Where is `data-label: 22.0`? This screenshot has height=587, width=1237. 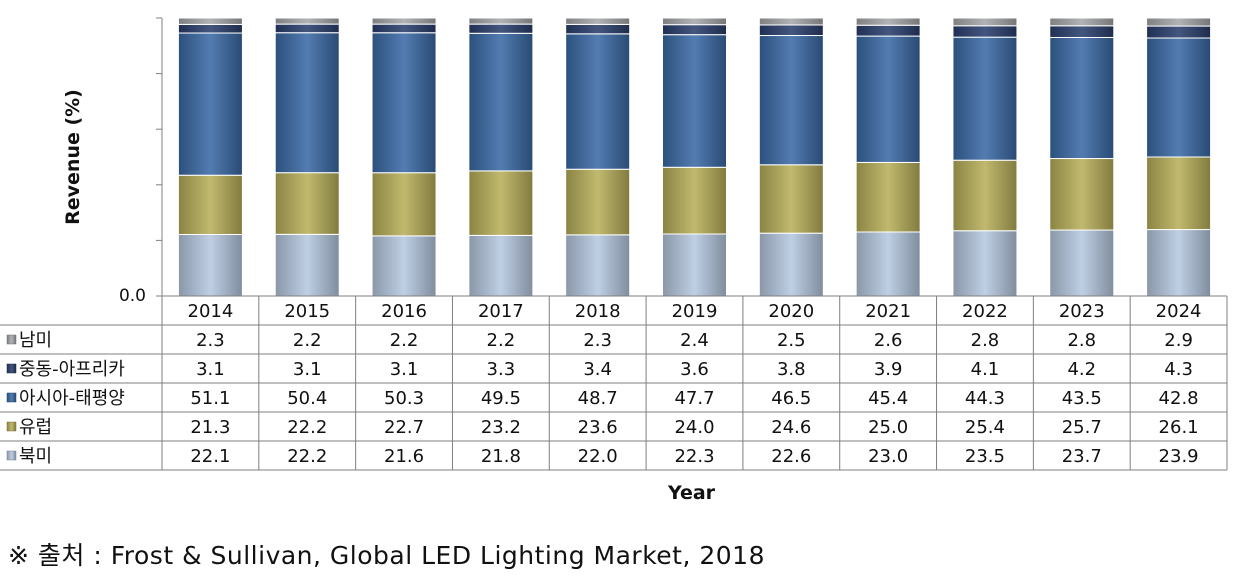 data-label: 22.0 is located at coordinates (598, 456).